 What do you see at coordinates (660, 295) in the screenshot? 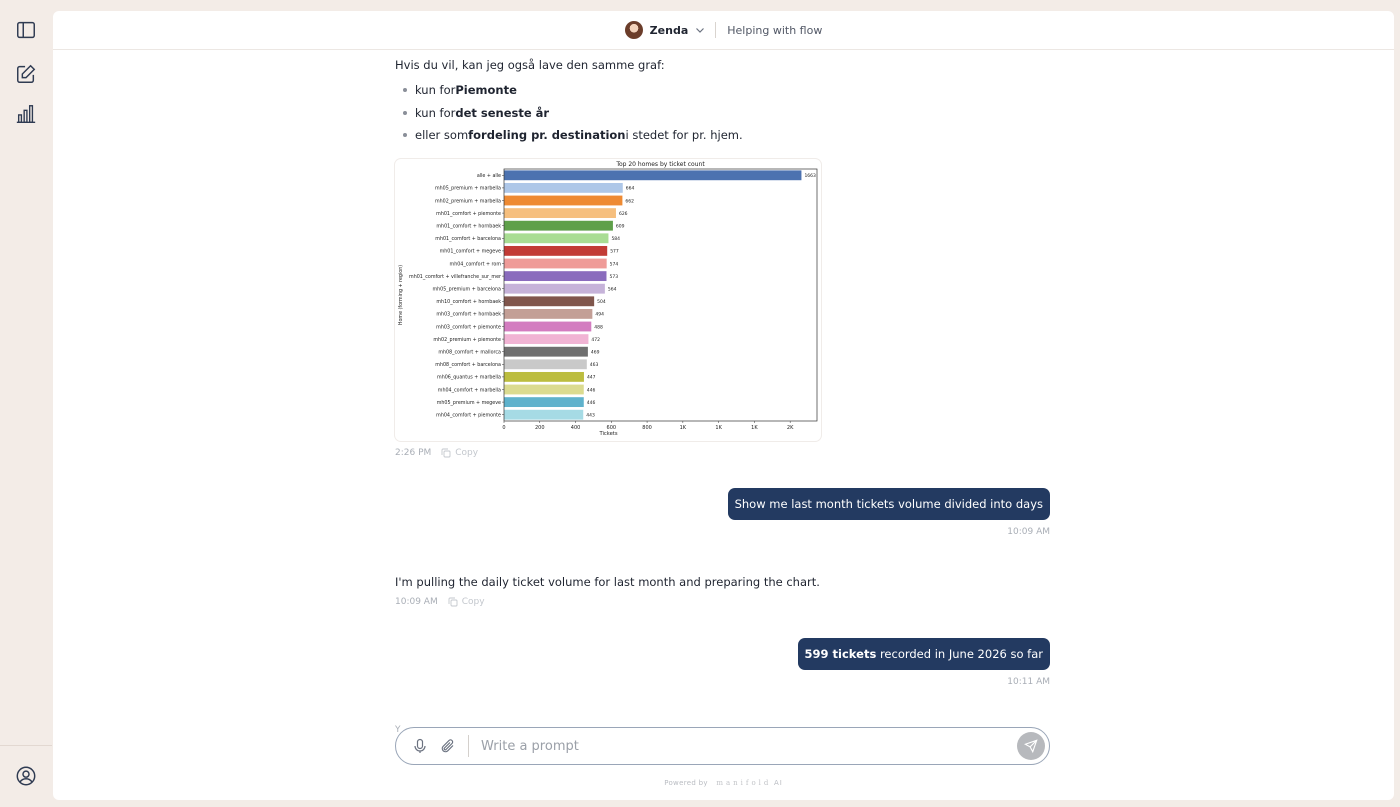
I see `plot-frame` at bounding box center [660, 295].